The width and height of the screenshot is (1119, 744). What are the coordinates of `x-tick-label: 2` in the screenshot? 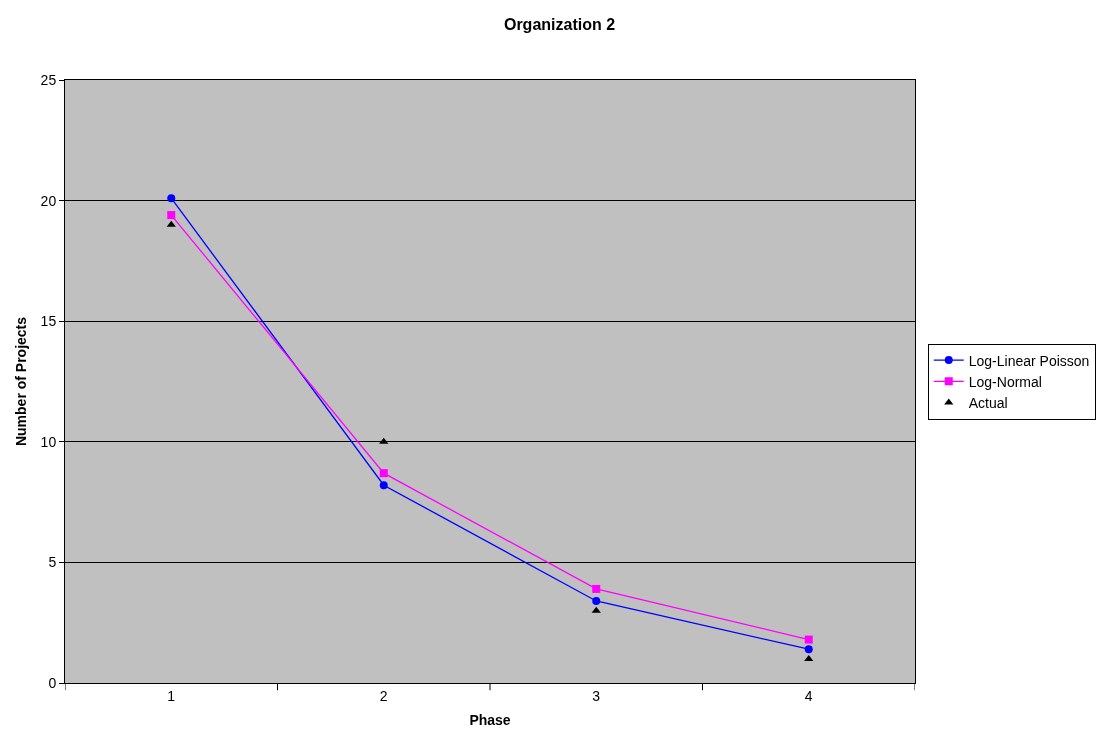 It's located at (383, 695).